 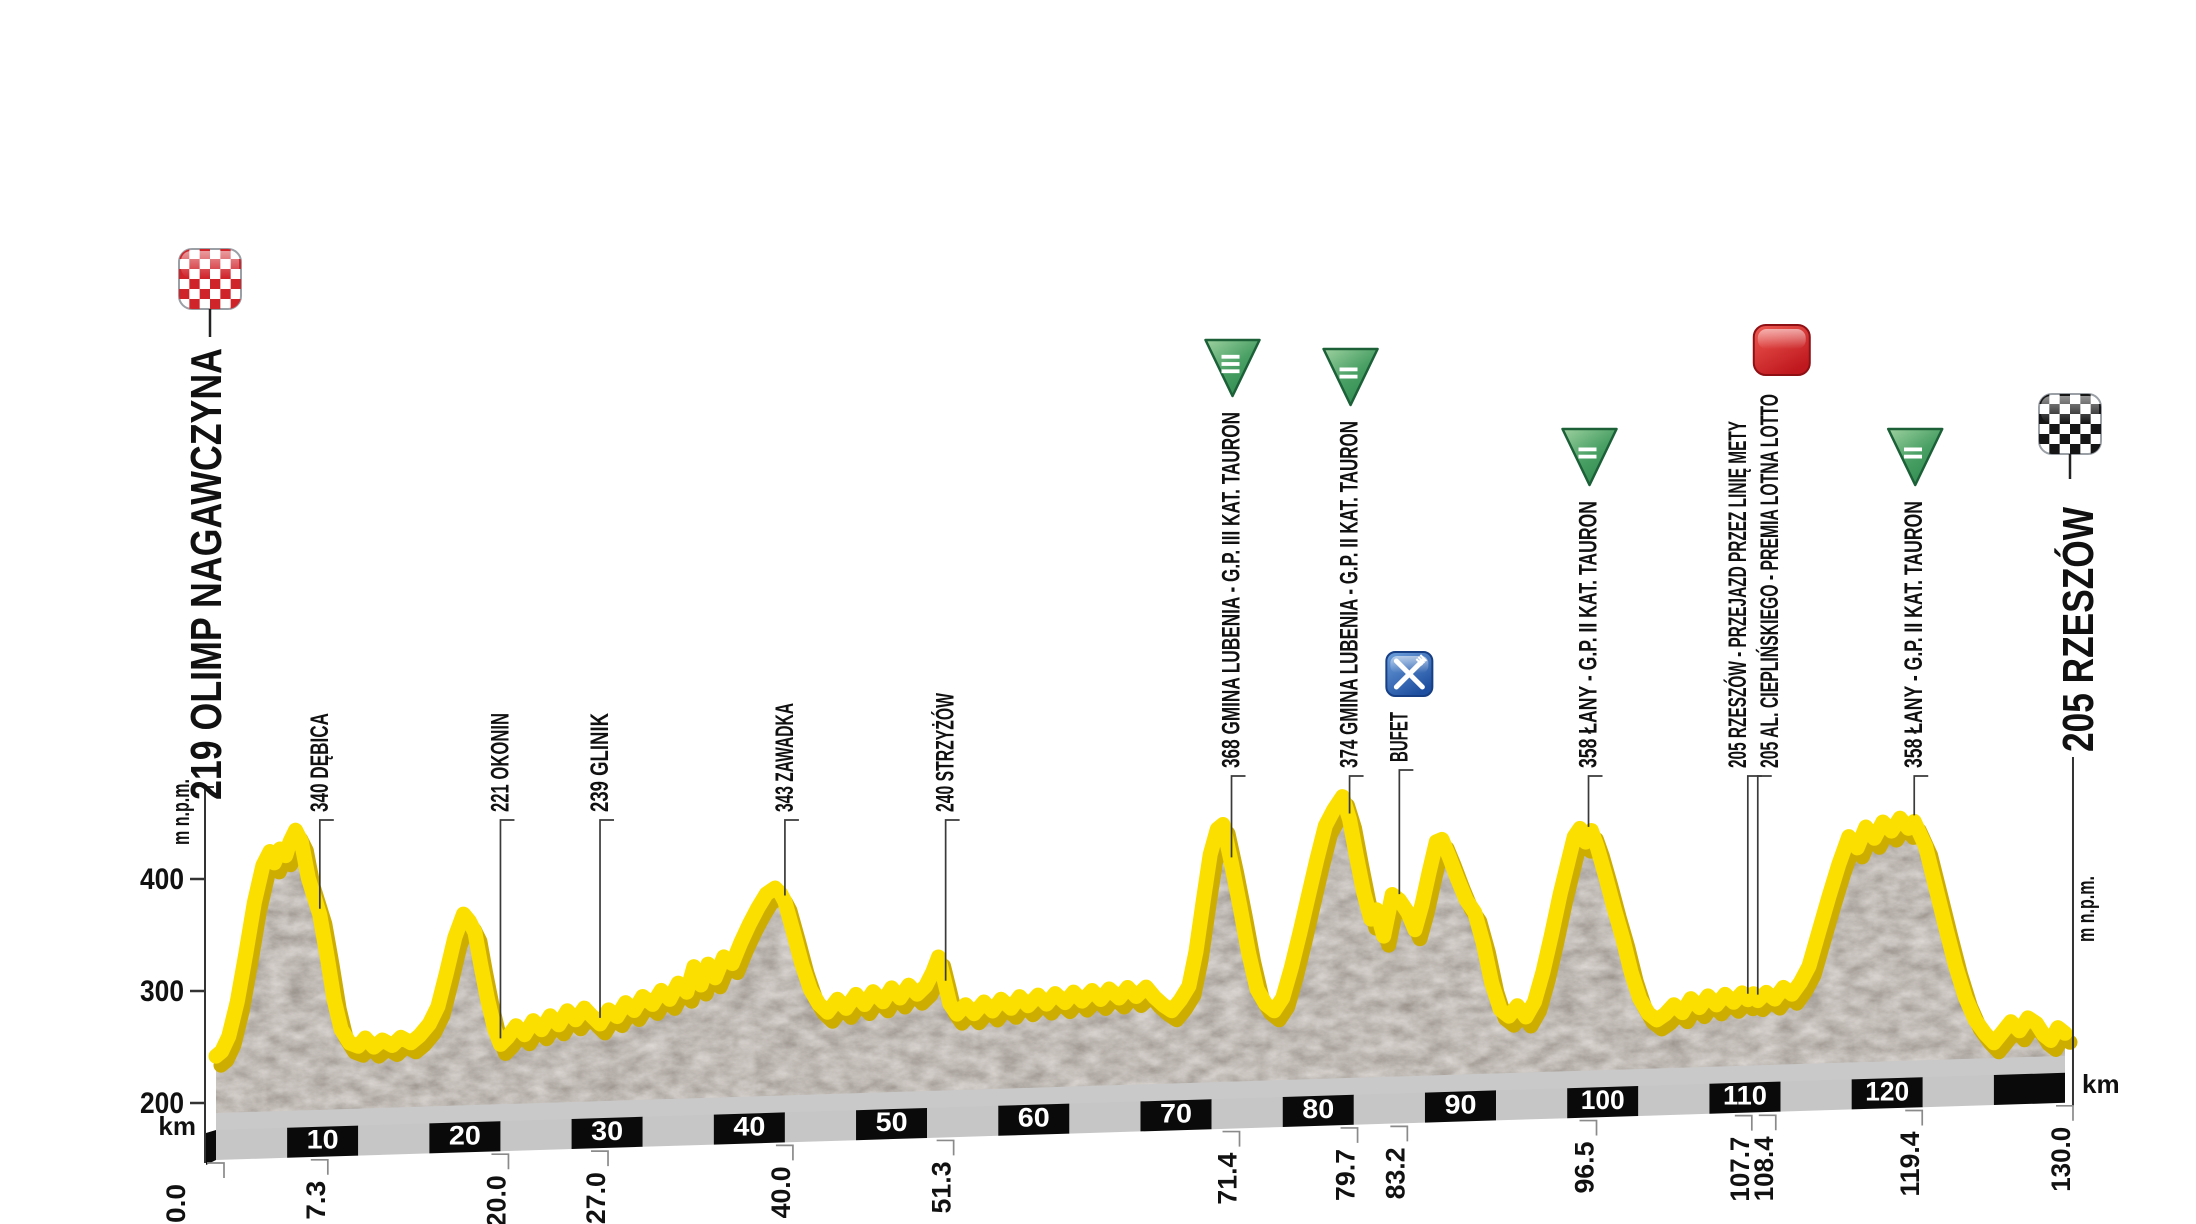 What do you see at coordinates (2061, 1159) in the screenshot?
I see `distance-tick-label: 130.0` at bounding box center [2061, 1159].